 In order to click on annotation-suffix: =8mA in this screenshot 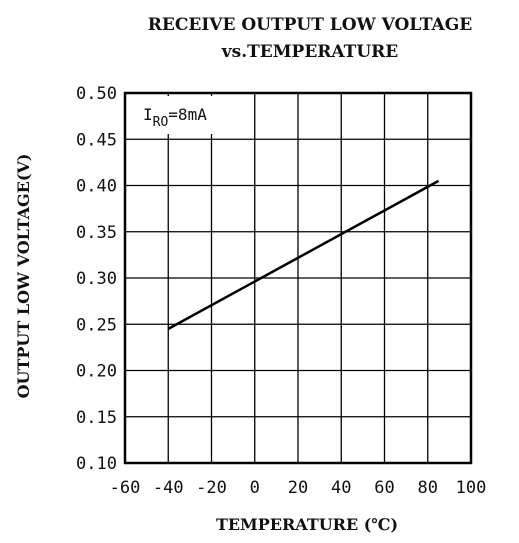, I will do `click(187, 114)`.